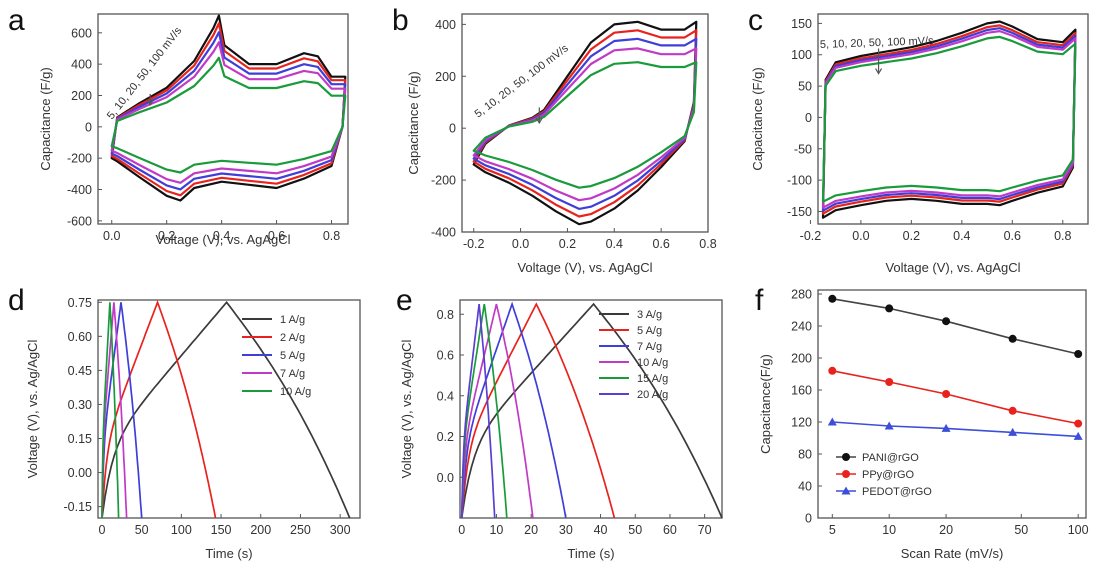 The image size is (1106, 576). I want to click on legend-label: PEDOT@rGO, so click(897, 492).